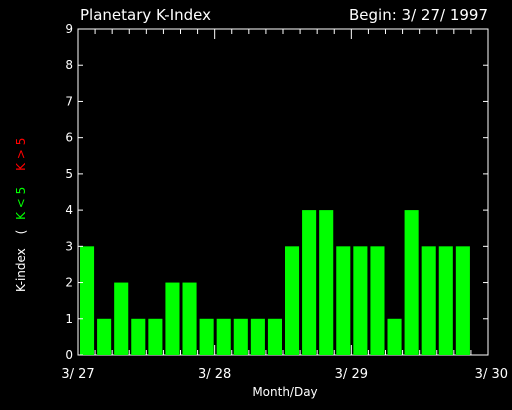  I want to click on y-tick-label: 8, so click(69, 65).